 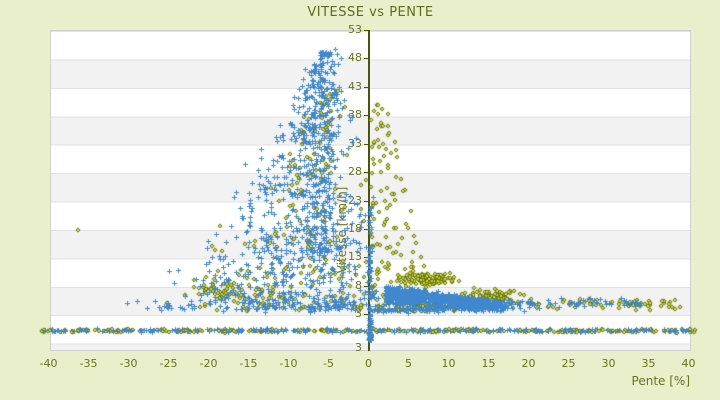 What do you see at coordinates (168, 363) in the screenshot?
I see `x-tick-label: -25` at bounding box center [168, 363].